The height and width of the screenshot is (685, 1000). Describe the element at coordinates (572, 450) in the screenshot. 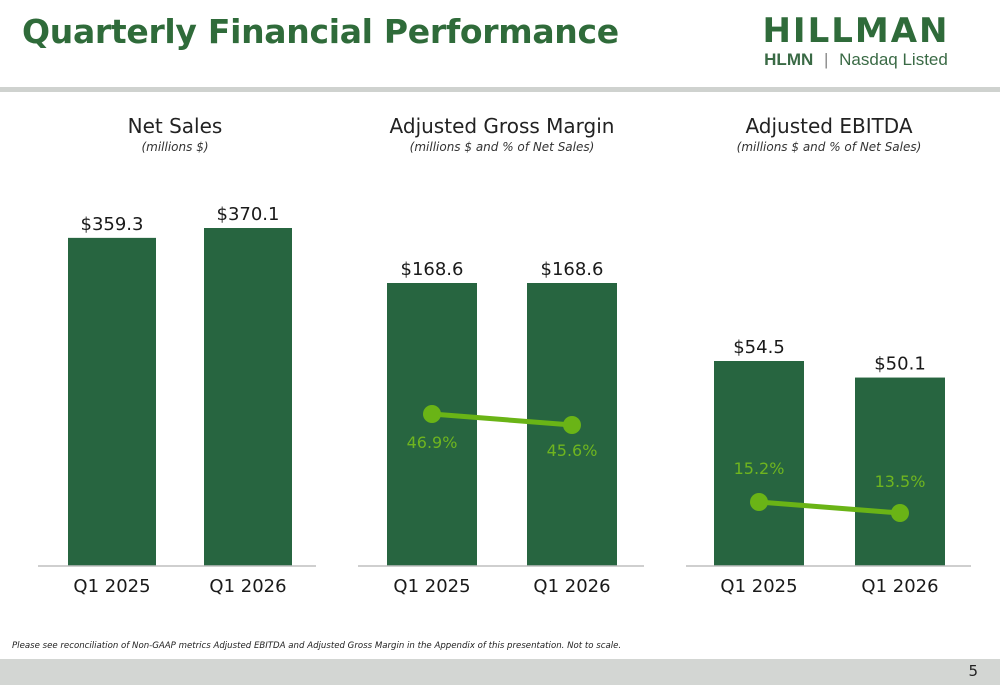

I see `percent-label: 45.6%` at that location.